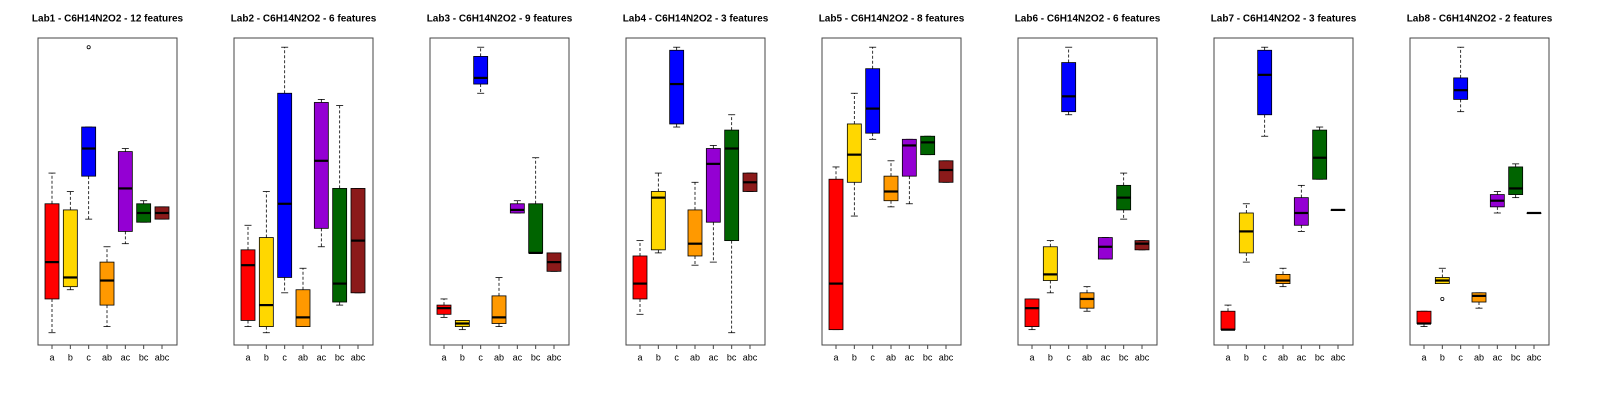  Describe the element at coordinates (696, 19) in the screenshot. I see `panel-title: Lab4 - C6H14N2O2 - 3 features` at that location.